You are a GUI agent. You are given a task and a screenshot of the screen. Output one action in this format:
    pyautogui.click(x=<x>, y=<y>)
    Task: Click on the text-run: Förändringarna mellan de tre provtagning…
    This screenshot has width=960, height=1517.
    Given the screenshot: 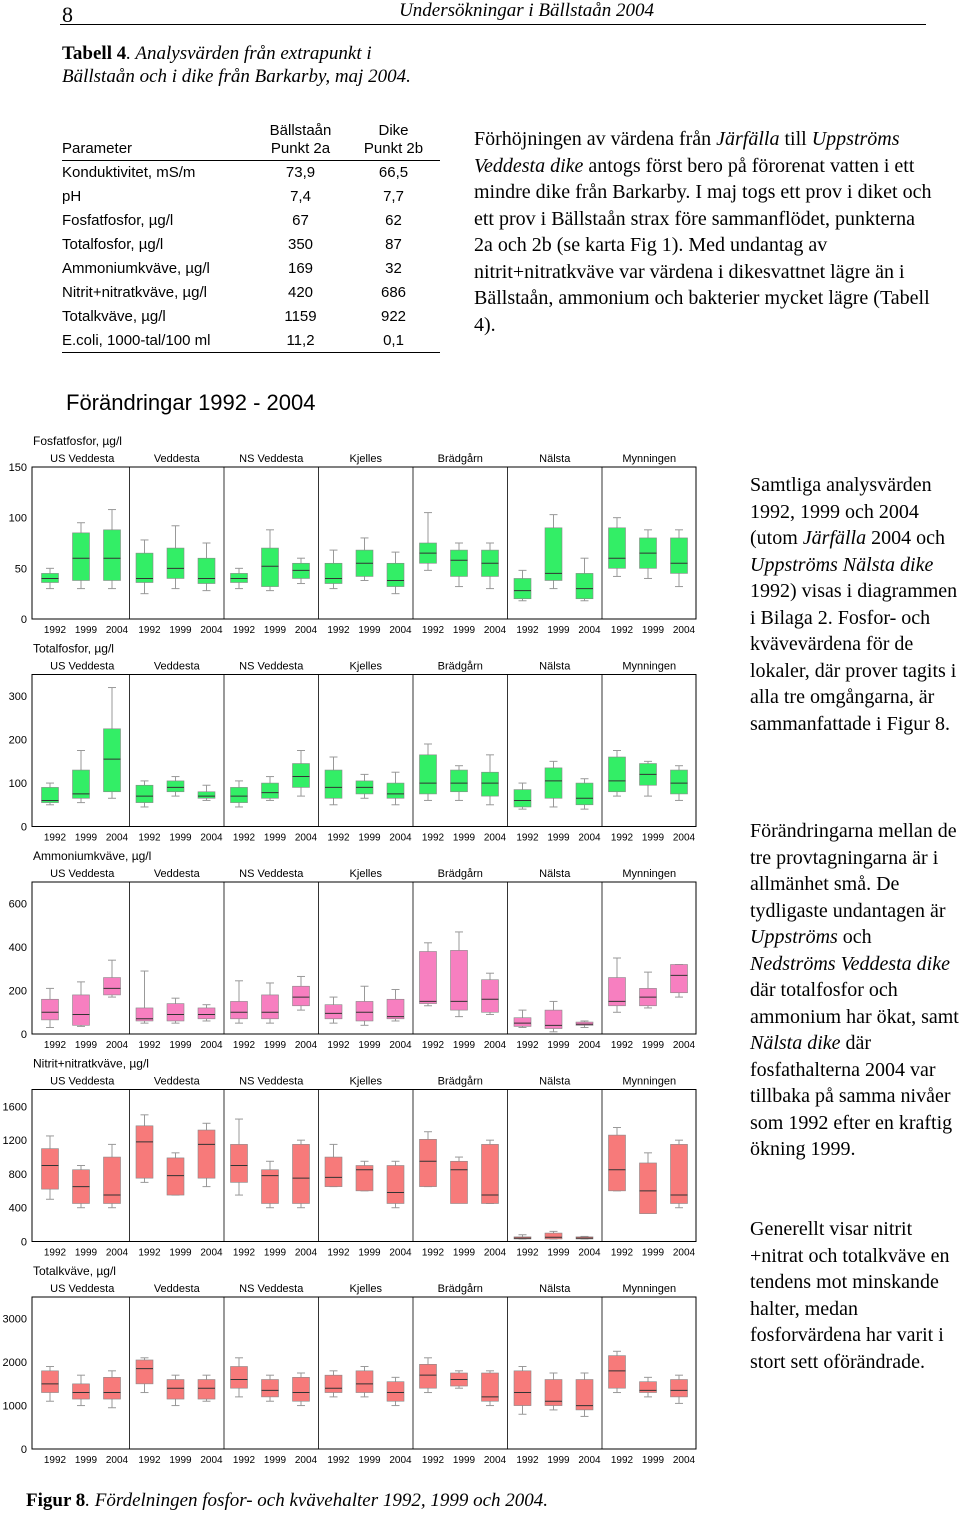 What is the action you would take?
    pyautogui.click(x=853, y=871)
    